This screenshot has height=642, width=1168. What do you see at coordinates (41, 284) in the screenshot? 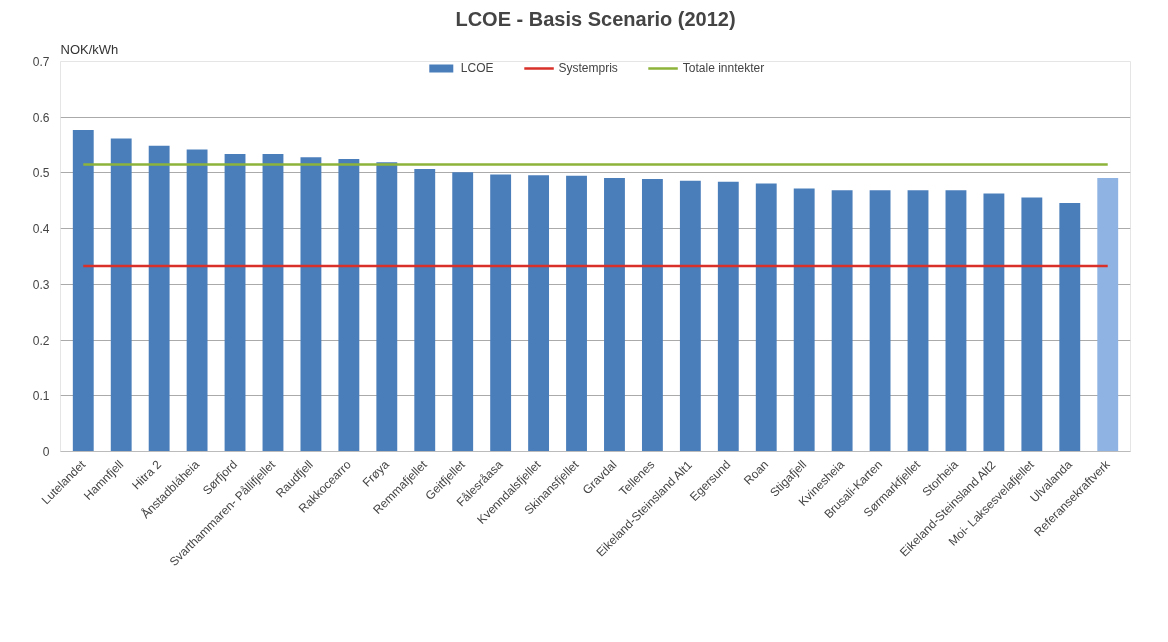
I see `y-tick-label: 0.3` at bounding box center [41, 284].